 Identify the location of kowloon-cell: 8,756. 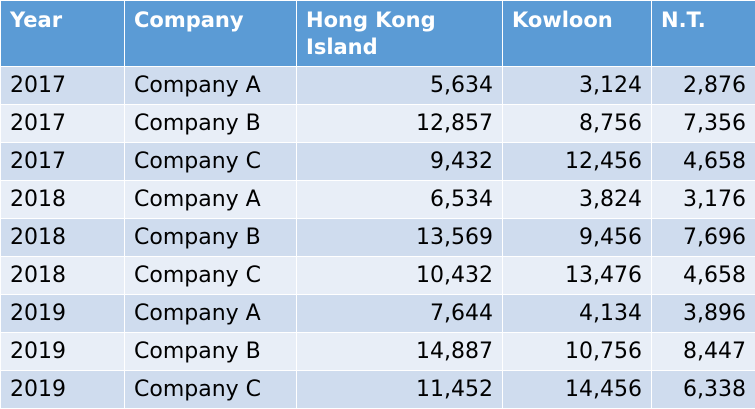
(577, 124).